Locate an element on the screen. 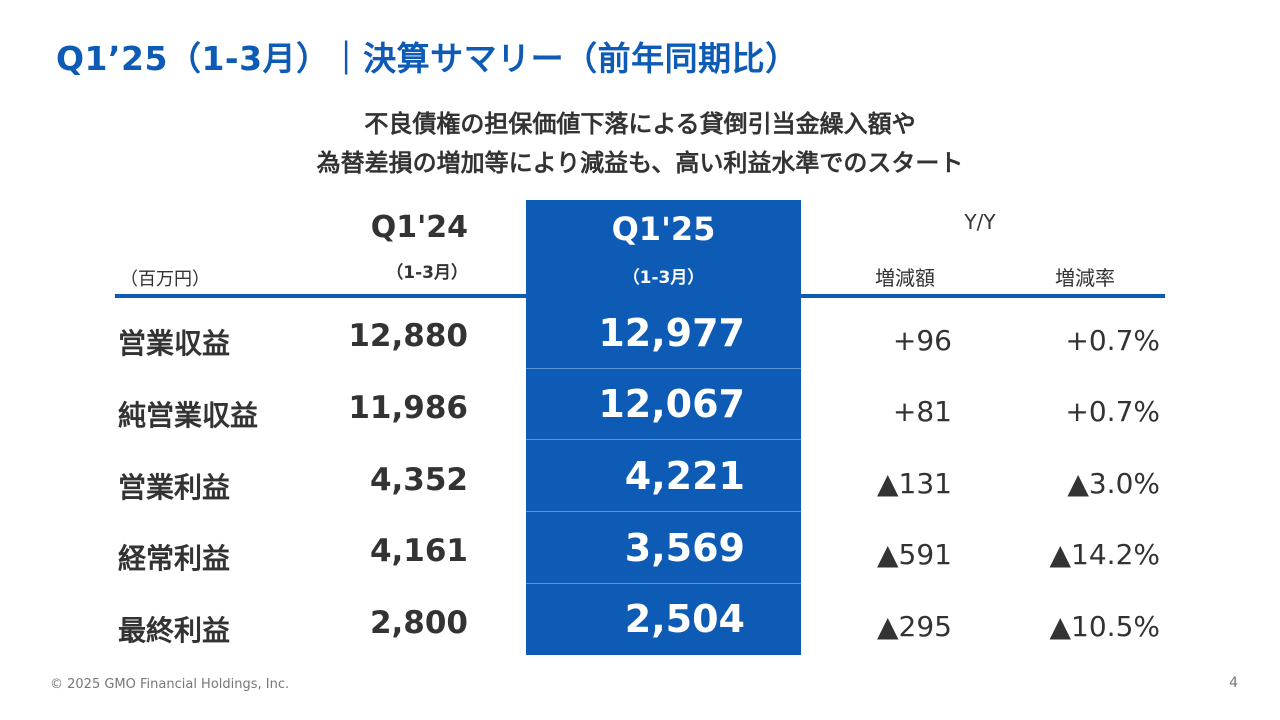 The image size is (1280, 720). cell-diff: ▲591 is located at coordinates (914, 554).